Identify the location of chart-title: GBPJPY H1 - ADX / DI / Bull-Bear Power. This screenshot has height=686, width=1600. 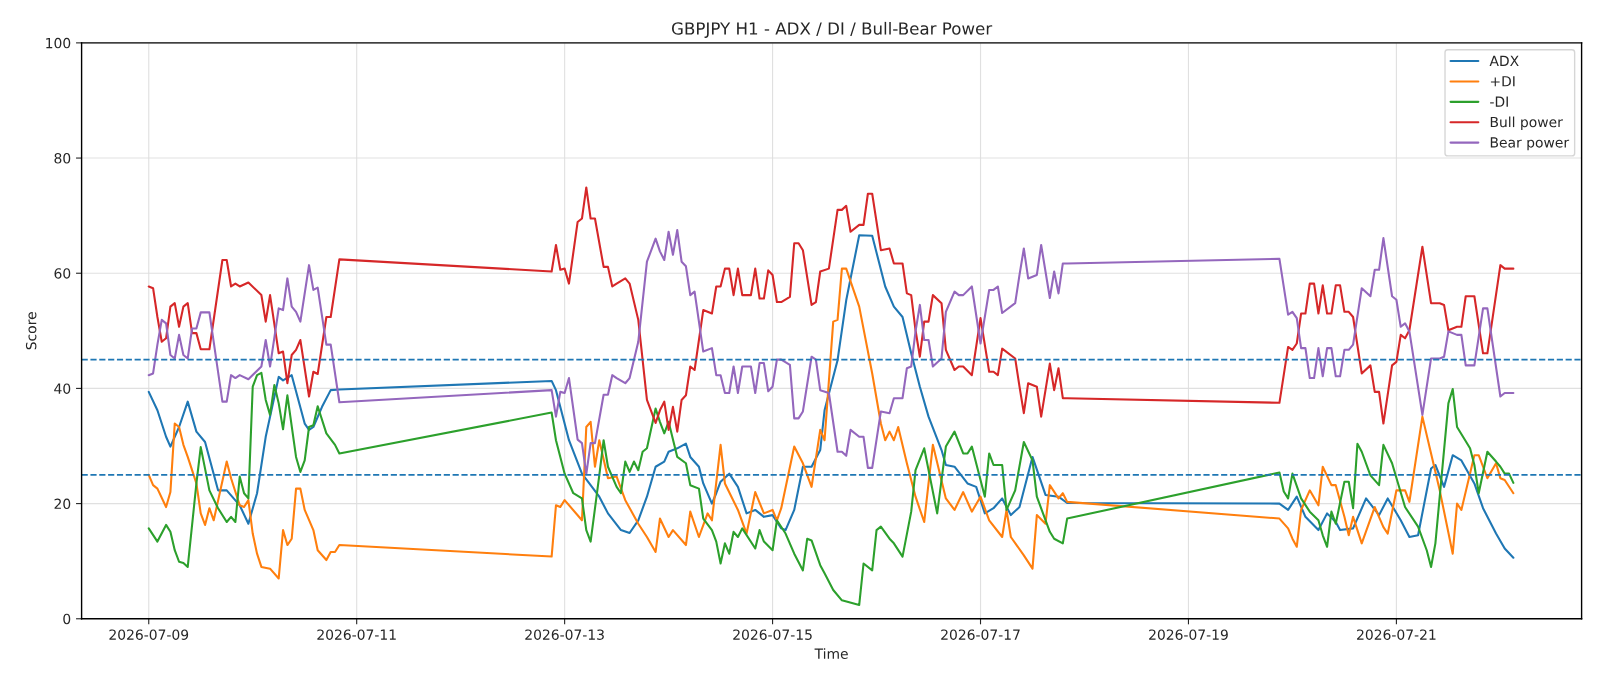
(832, 29).